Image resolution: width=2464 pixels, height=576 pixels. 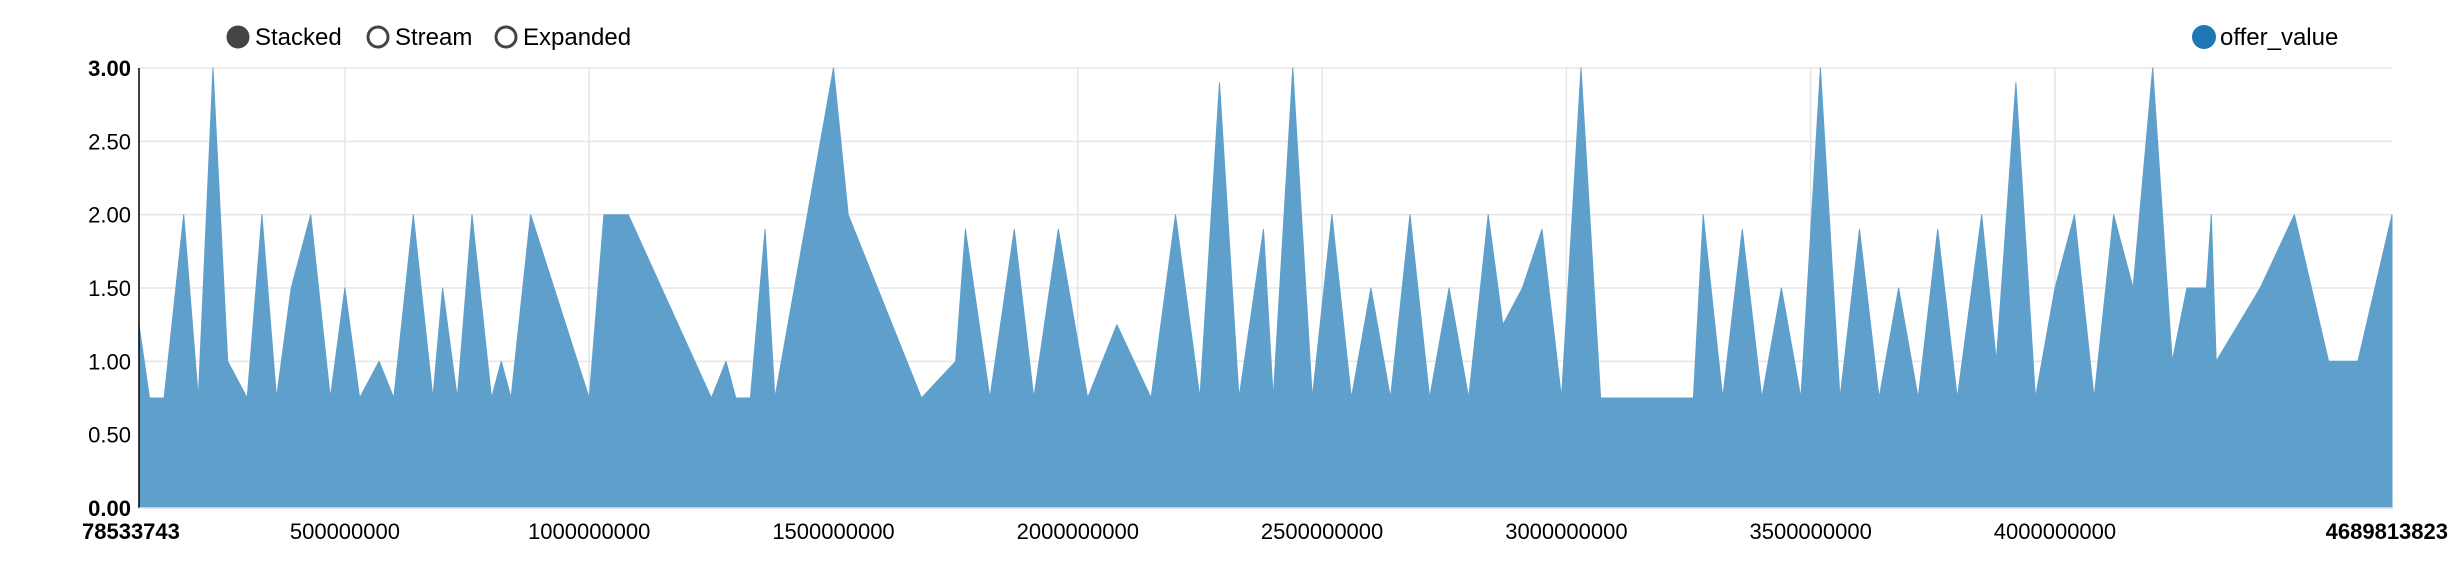 I want to click on x-tick-label: 3000000000, so click(x=1566, y=531).